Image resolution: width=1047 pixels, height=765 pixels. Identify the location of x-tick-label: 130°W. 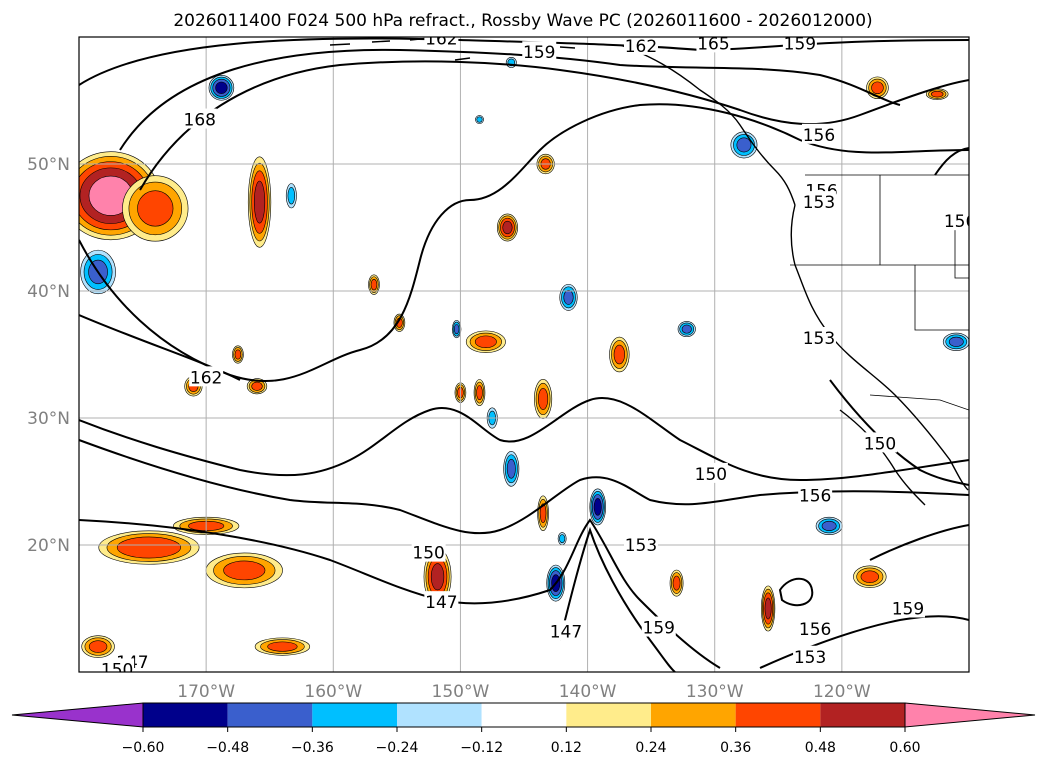
(715, 692).